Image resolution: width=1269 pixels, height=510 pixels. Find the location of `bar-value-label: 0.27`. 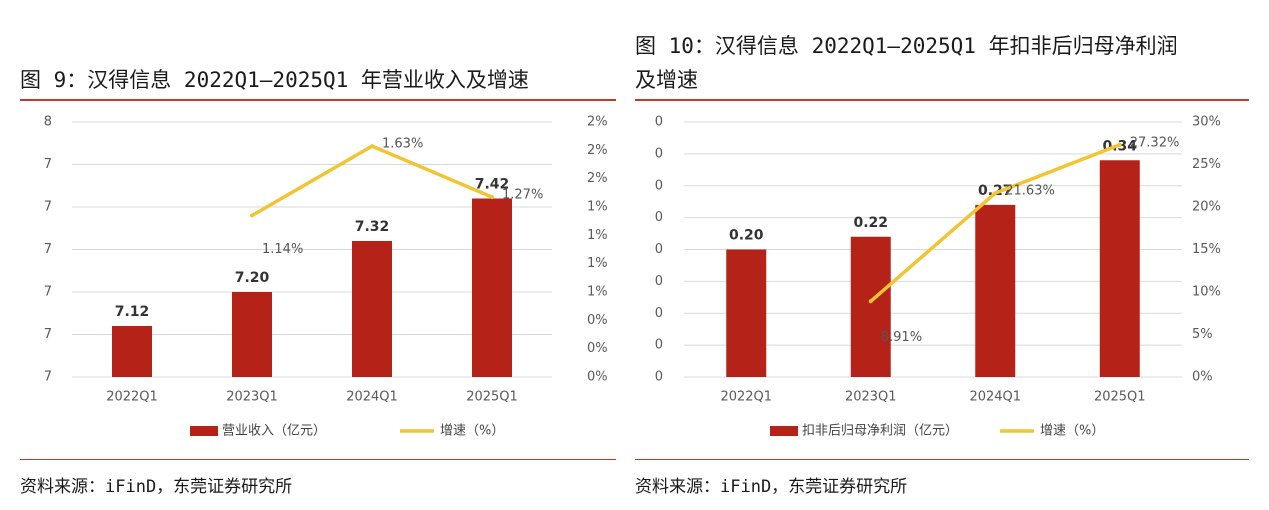

bar-value-label: 0.27 is located at coordinates (995, 191).